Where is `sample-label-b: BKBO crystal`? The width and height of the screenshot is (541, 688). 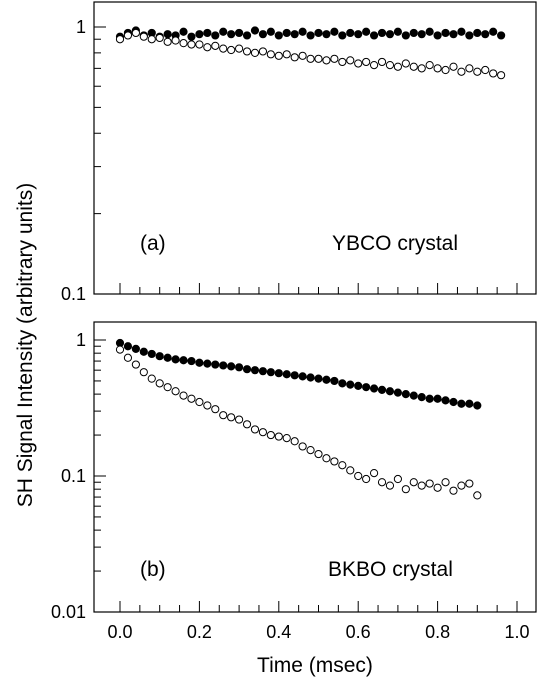 sample-label-b: BKBO crystal is located at coordinates (390, 569).